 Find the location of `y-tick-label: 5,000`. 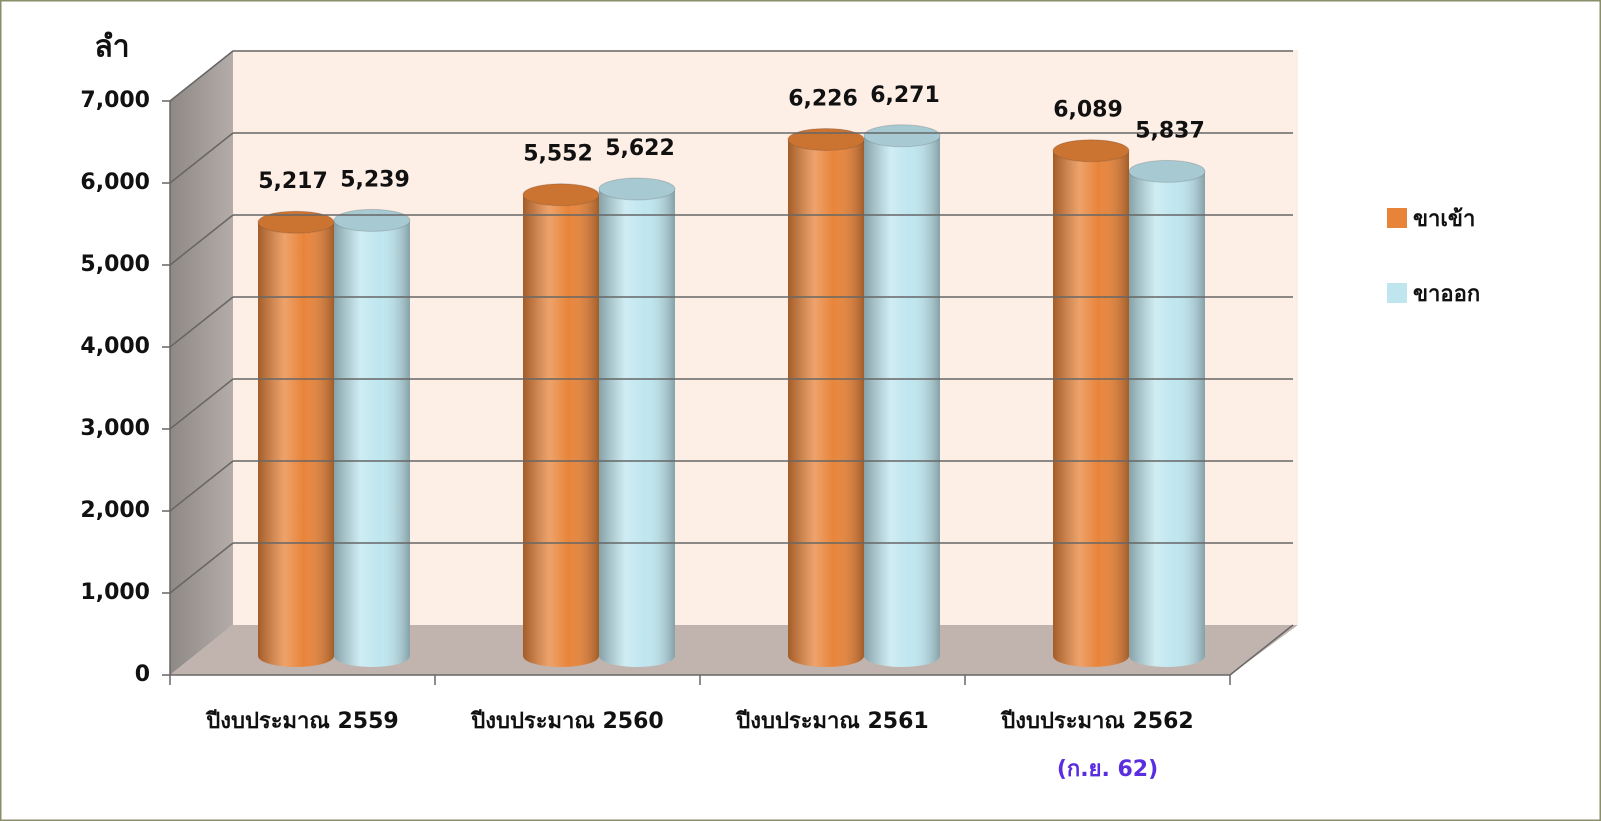

y-tick-label: 5,000 is located at coordinates (115, 264).